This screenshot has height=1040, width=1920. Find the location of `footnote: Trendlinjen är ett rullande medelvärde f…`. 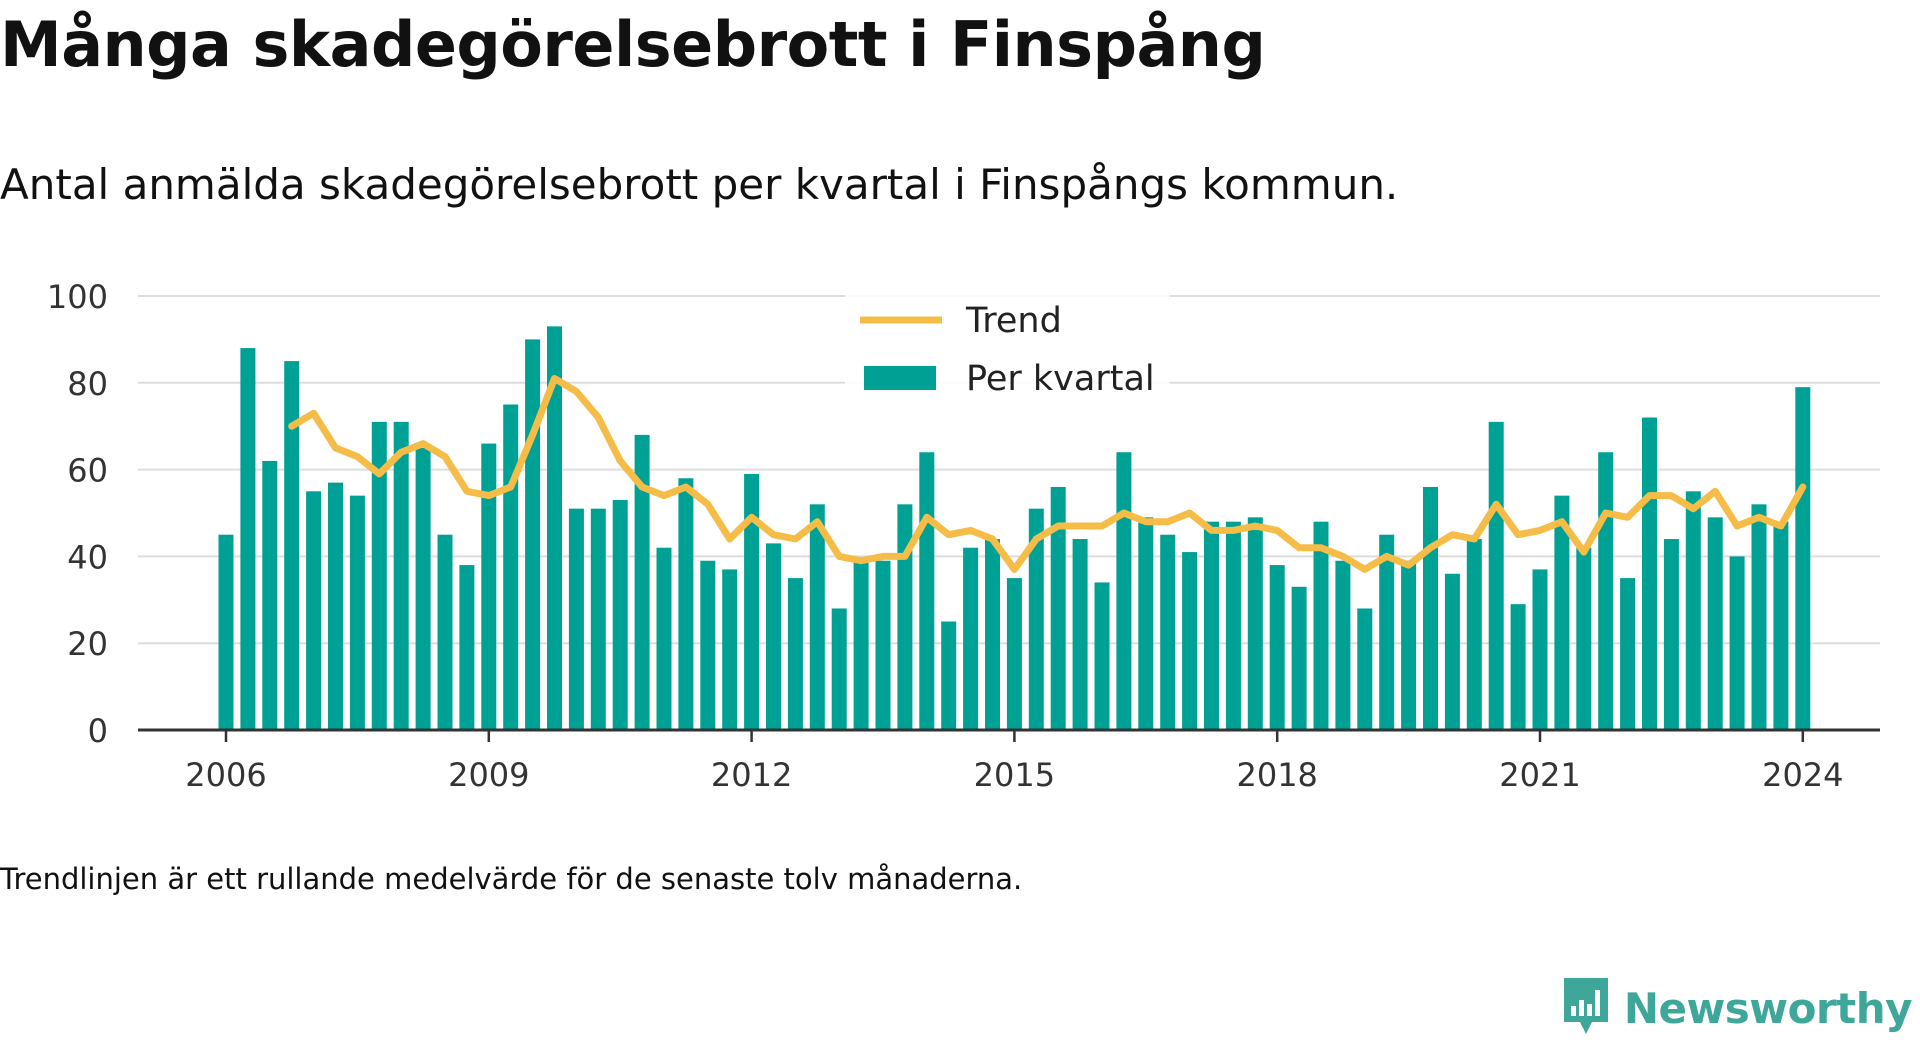

footnote: Trendlinjen är ett rullande medelvärde f… is located at coordinates (511, 879).